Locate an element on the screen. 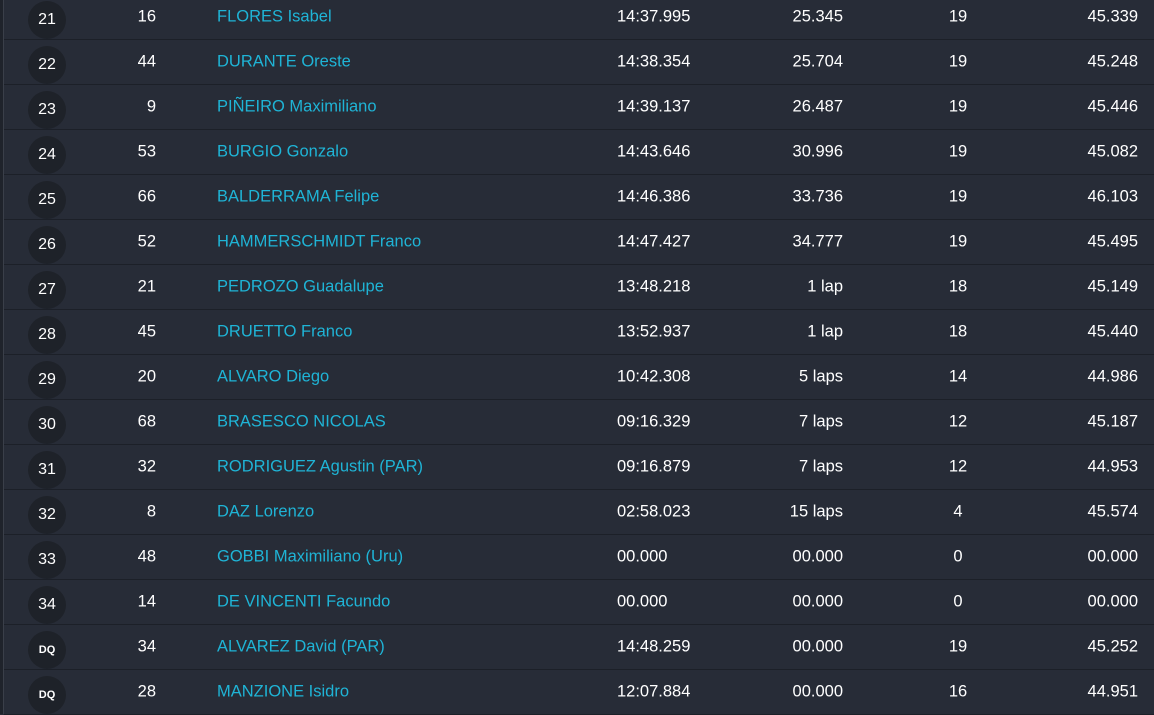  best-lap: 45.252 is located at coordinates (1112, 646).